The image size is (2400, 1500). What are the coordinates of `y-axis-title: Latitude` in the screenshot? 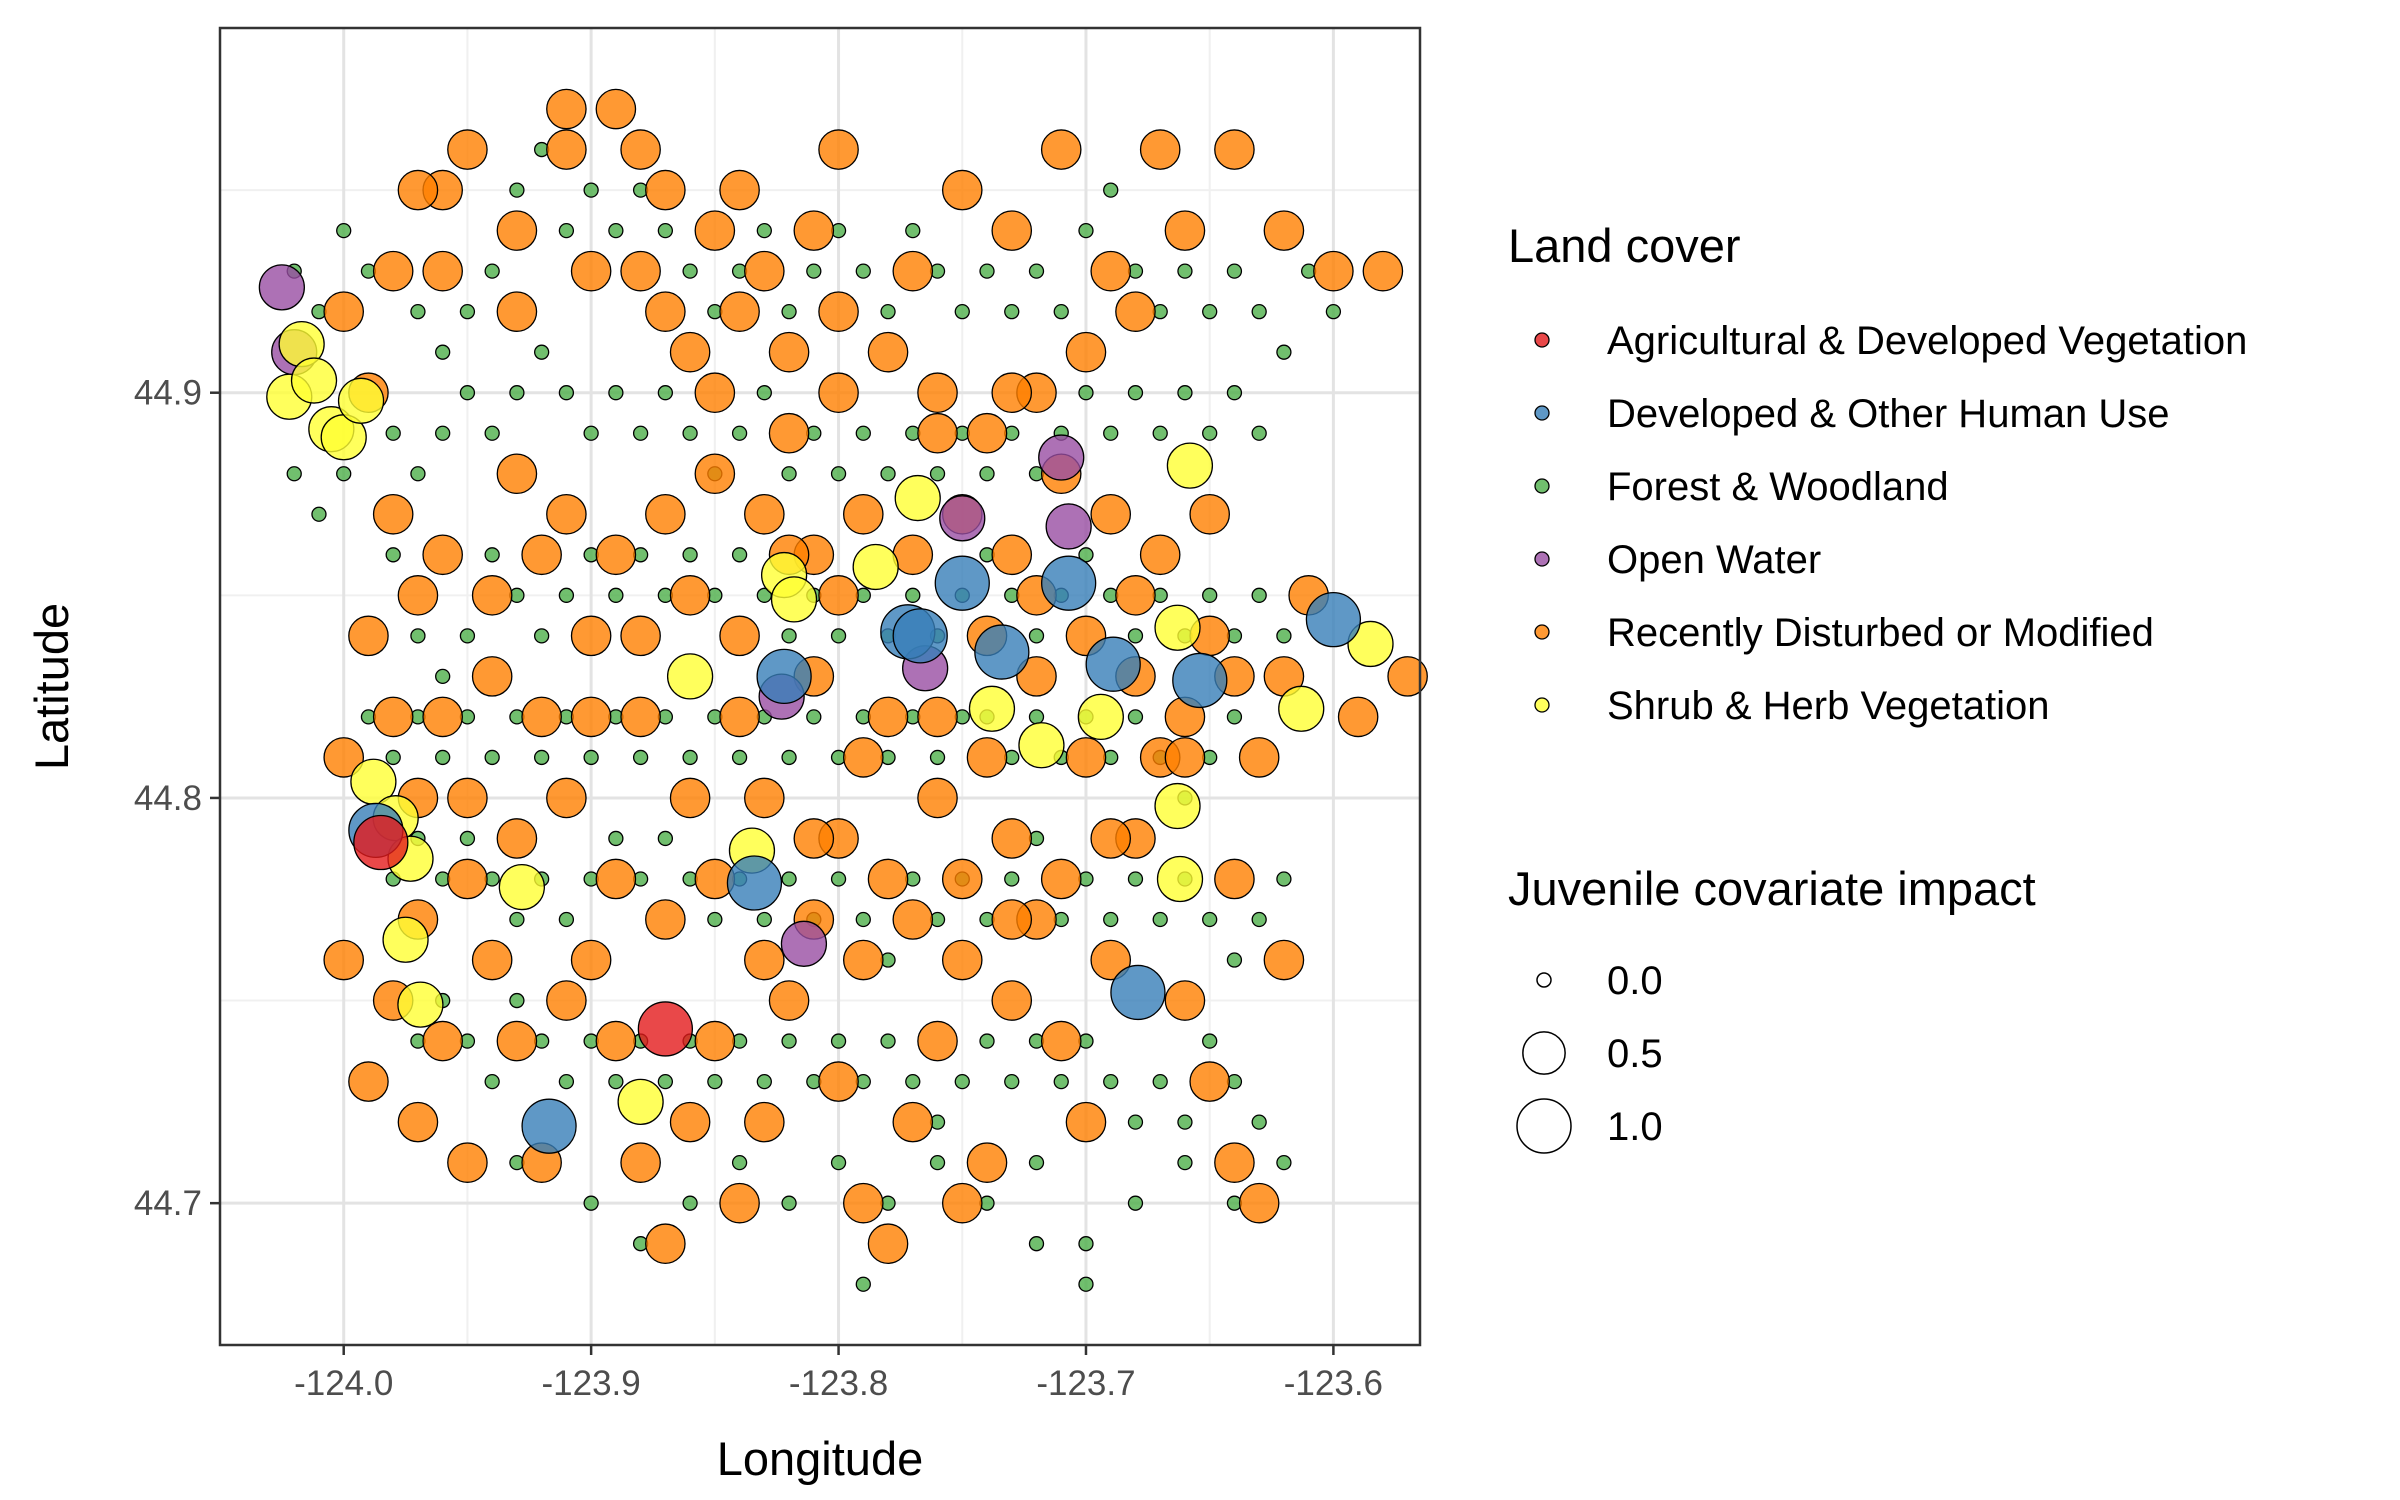 It's located at (51, 686).